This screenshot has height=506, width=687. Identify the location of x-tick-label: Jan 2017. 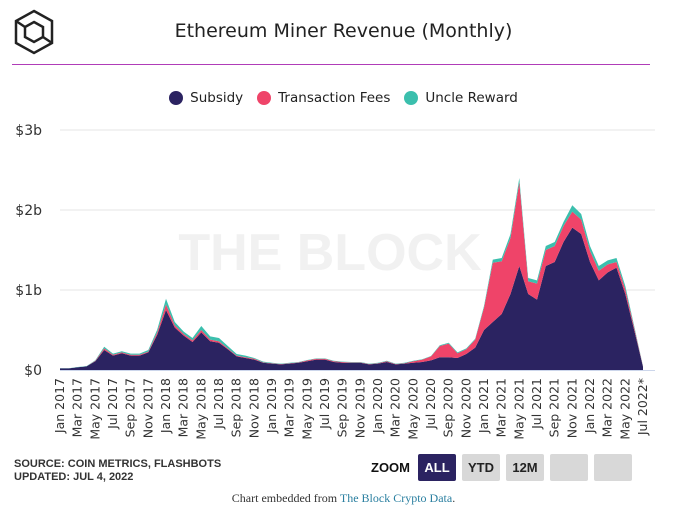
(59, 406).